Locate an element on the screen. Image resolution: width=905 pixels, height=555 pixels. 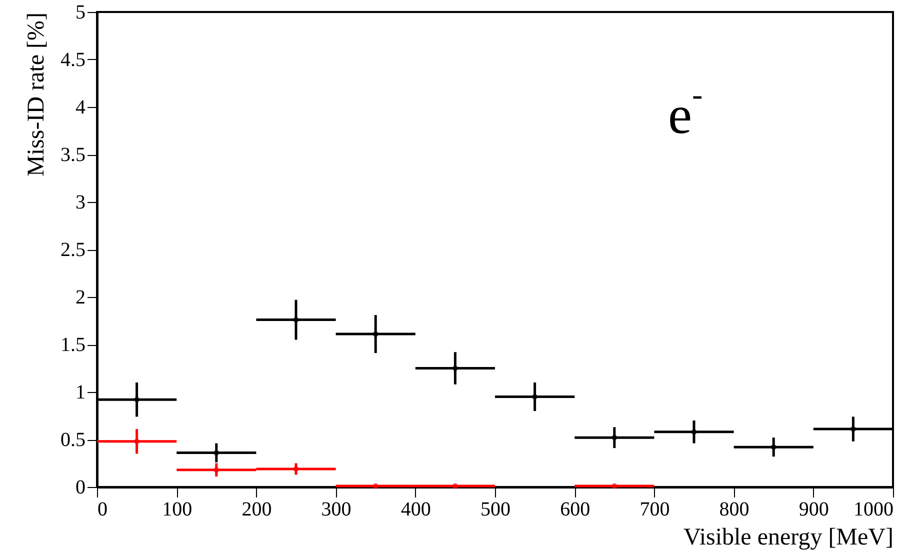
y-tick-label: 5 is located at coordinates (81, 13).